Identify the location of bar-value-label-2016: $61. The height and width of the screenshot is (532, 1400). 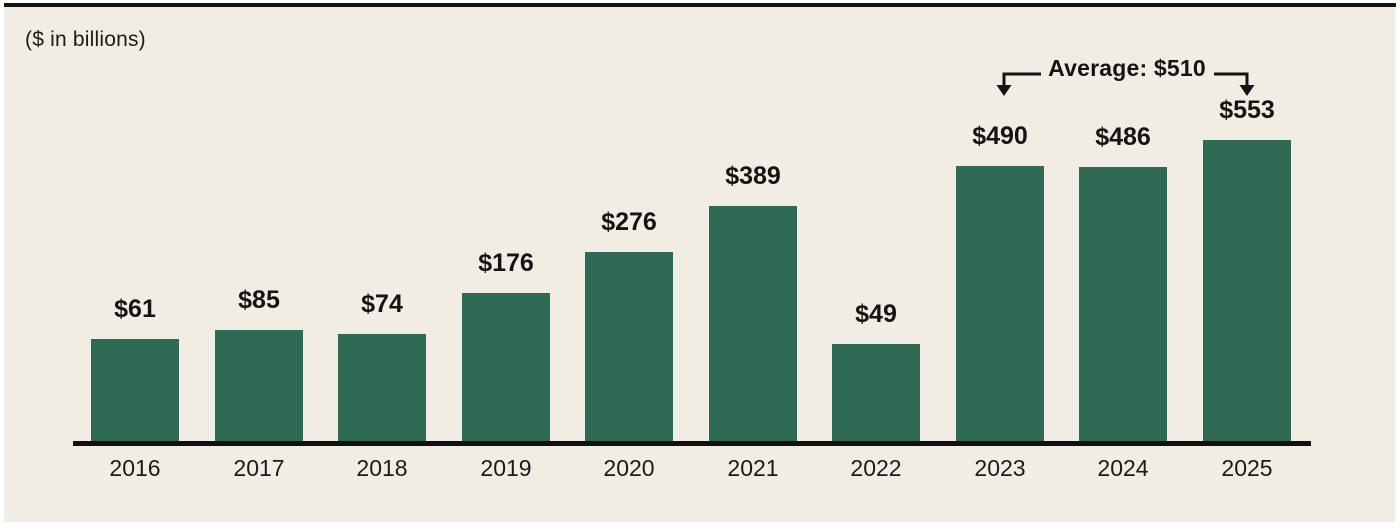
(135, 309).